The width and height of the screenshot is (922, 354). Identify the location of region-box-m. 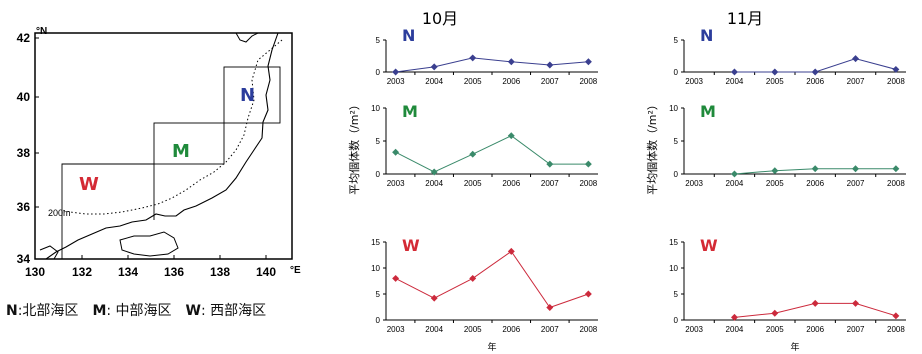
(189, 143).